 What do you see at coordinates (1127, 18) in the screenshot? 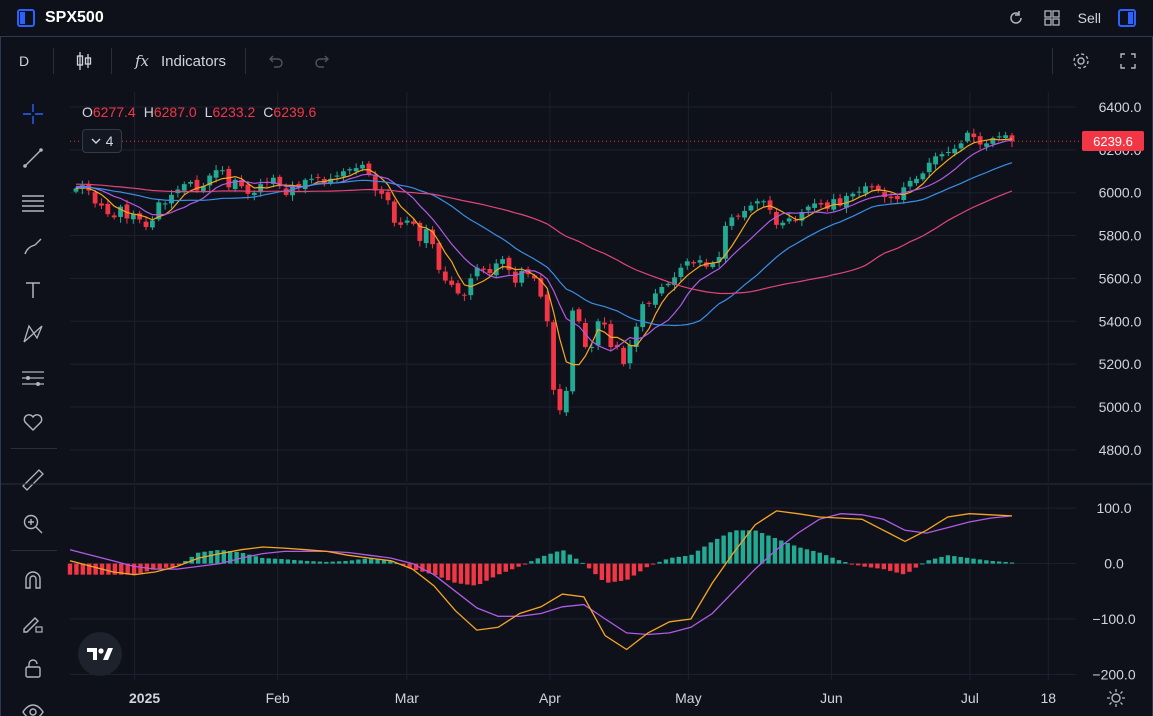
I see `panel-icon` at bounding box center [1127, 18].